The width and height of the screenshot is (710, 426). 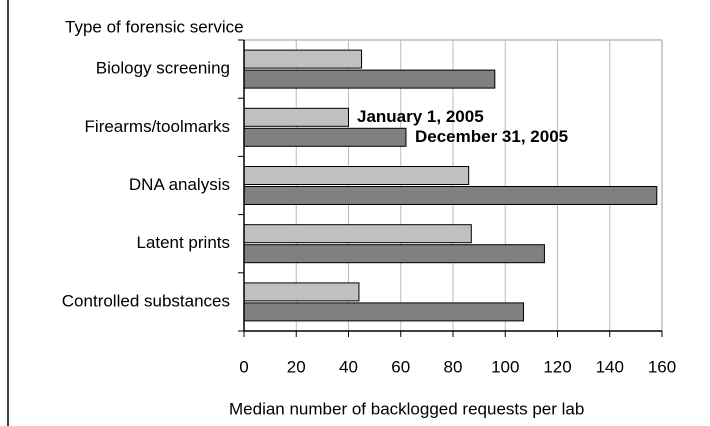 What do you see at coordinates (505, 366) in the screenshot?
I see `x-tick-label: 100` at bounding box center [505, 366].